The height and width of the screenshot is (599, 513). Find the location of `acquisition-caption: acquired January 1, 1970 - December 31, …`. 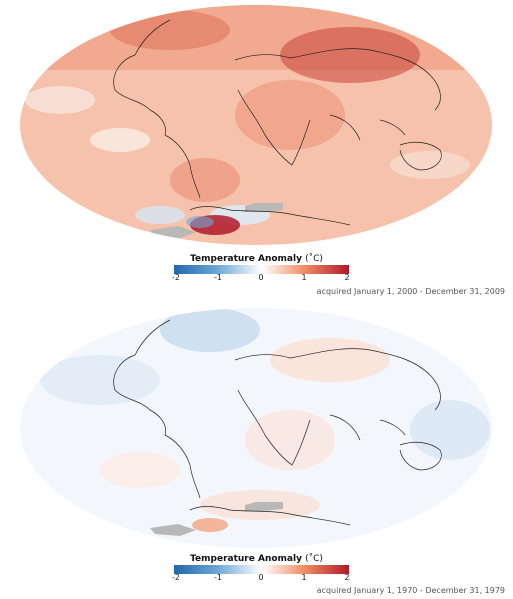

acquisition-caption: acquired January 1, 1970 - December 31, … is located at coordinates (410, 590).